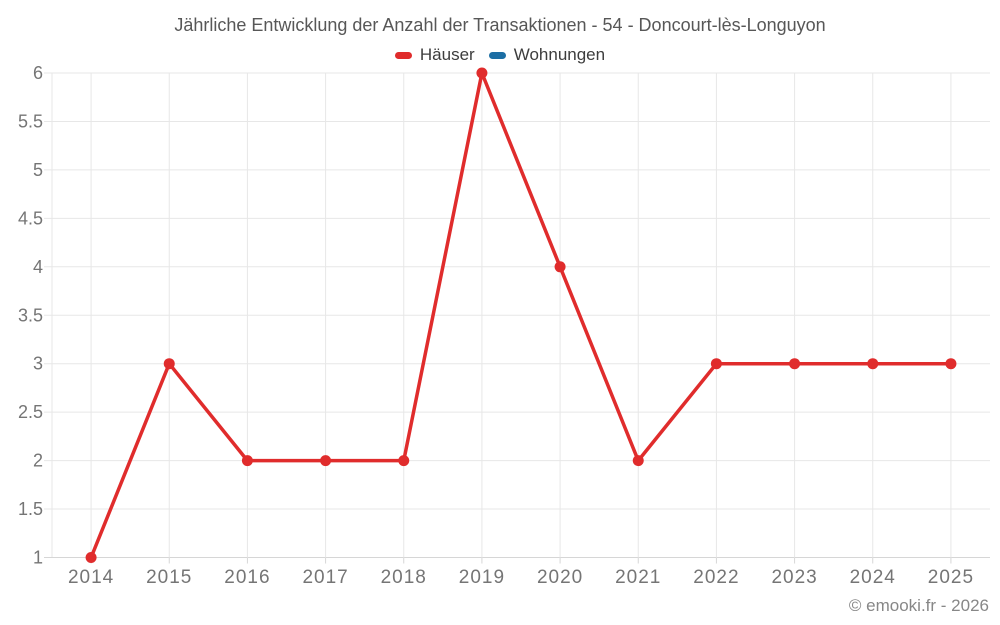  I want to click on data-point-2020, so click(560, 267).